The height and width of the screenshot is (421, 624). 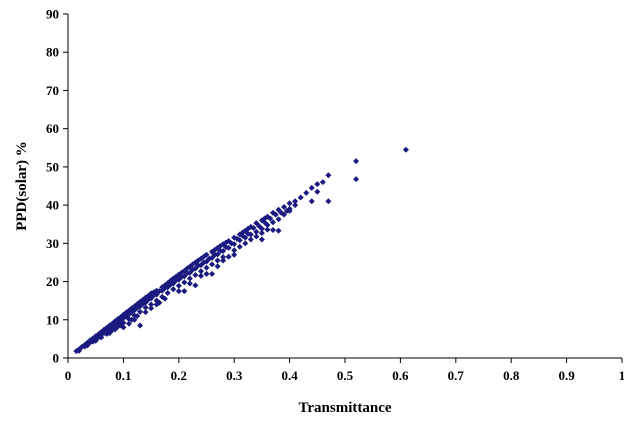 What do you see at coordinates (52, 166) in the screenshot?
I see `y-tick-label: 50` at bounding box center [52, 166].